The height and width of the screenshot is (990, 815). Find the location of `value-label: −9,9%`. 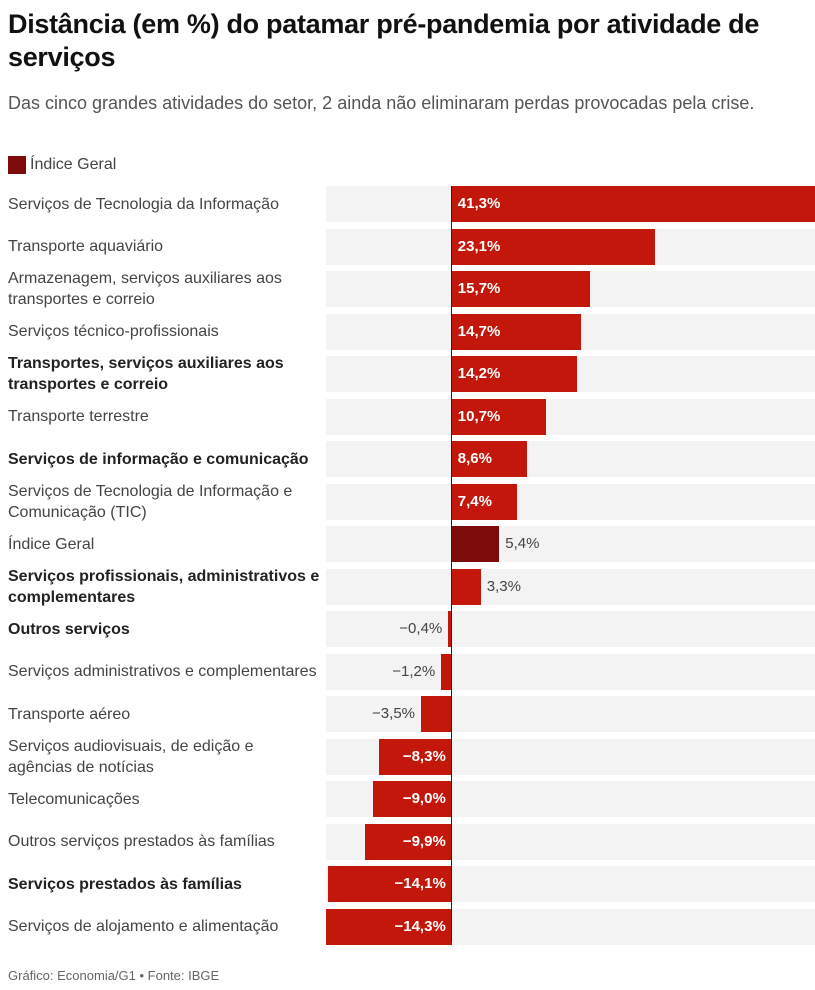

value-label: −9,9% is located at coordinates (424, 841).